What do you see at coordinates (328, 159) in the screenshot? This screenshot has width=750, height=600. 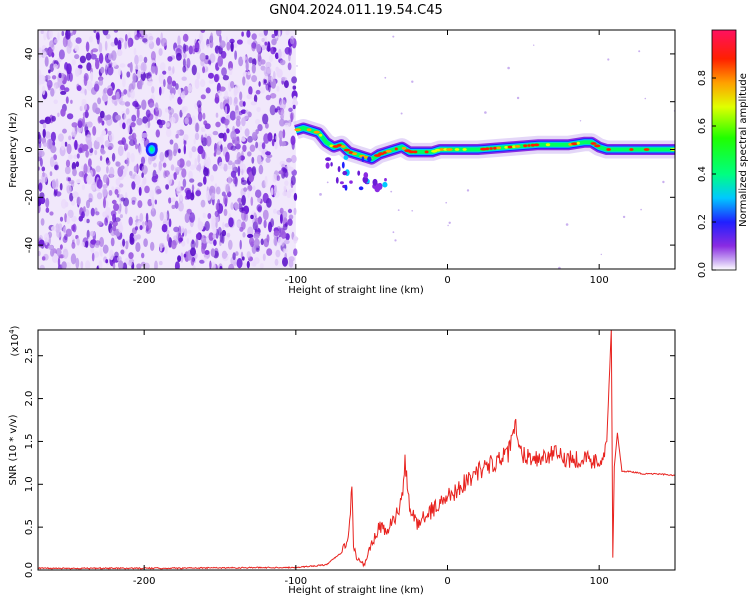 I see `ridge-drip` at bounding box center [328, 159].